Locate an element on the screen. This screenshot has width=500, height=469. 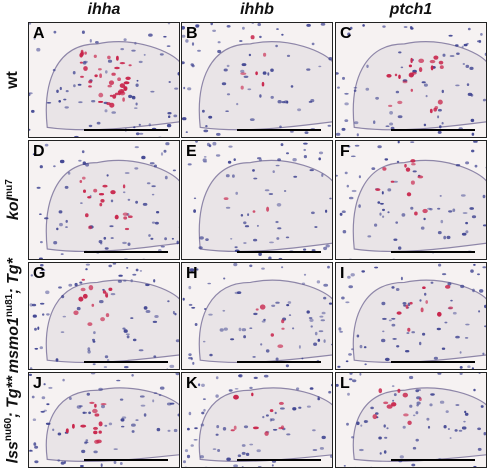
row-label-base: lss is located at coordinates (13, 452).